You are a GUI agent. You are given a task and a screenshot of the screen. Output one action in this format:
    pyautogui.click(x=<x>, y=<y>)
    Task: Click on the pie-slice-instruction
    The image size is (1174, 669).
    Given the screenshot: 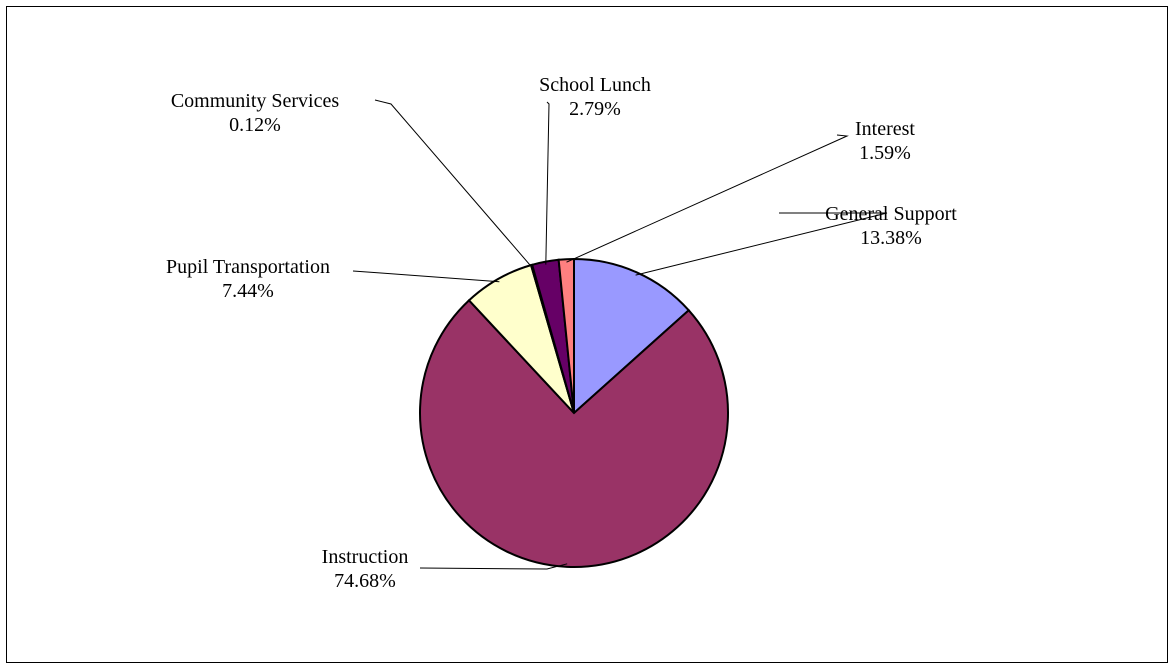 What is the action you would take?
    pyautogui.click(x=574, y=433)
    